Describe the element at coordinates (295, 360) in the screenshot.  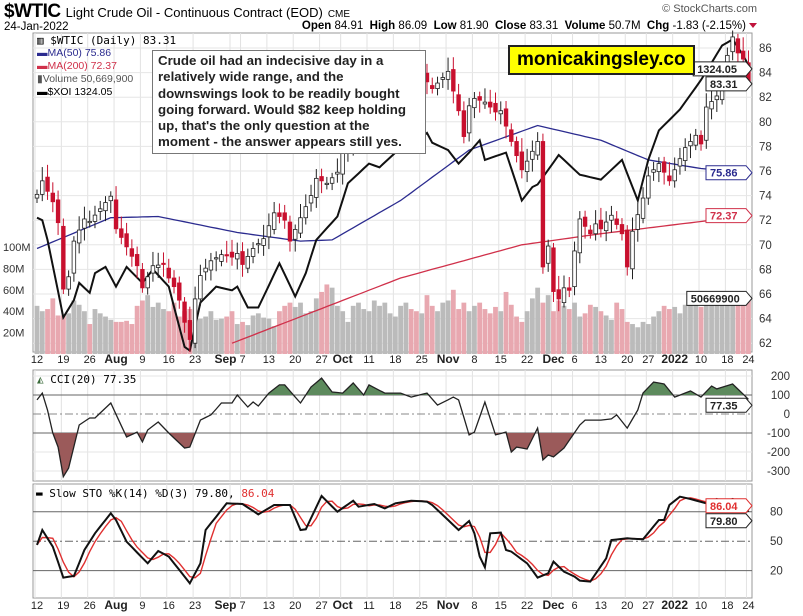
I see `x-axis-label: 20` at that location.